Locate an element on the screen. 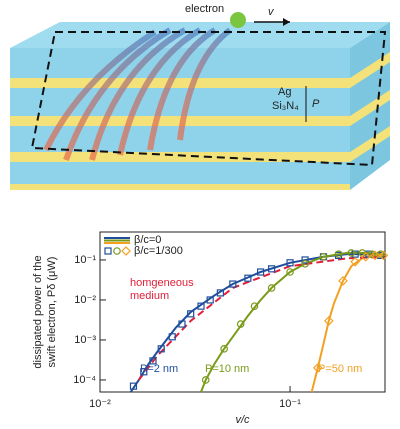 The height and width of the screenshot is (429, 400). series-annotation: P=10 nm is located at coordinates (227, 369).